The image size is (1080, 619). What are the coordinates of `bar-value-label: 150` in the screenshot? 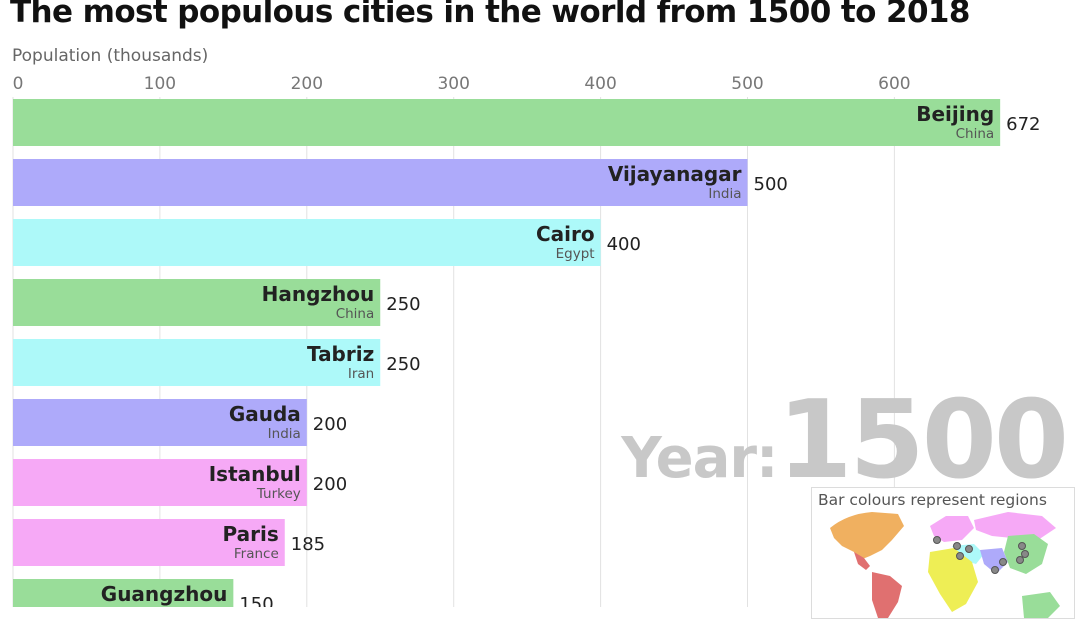 It's located at (256, 600).